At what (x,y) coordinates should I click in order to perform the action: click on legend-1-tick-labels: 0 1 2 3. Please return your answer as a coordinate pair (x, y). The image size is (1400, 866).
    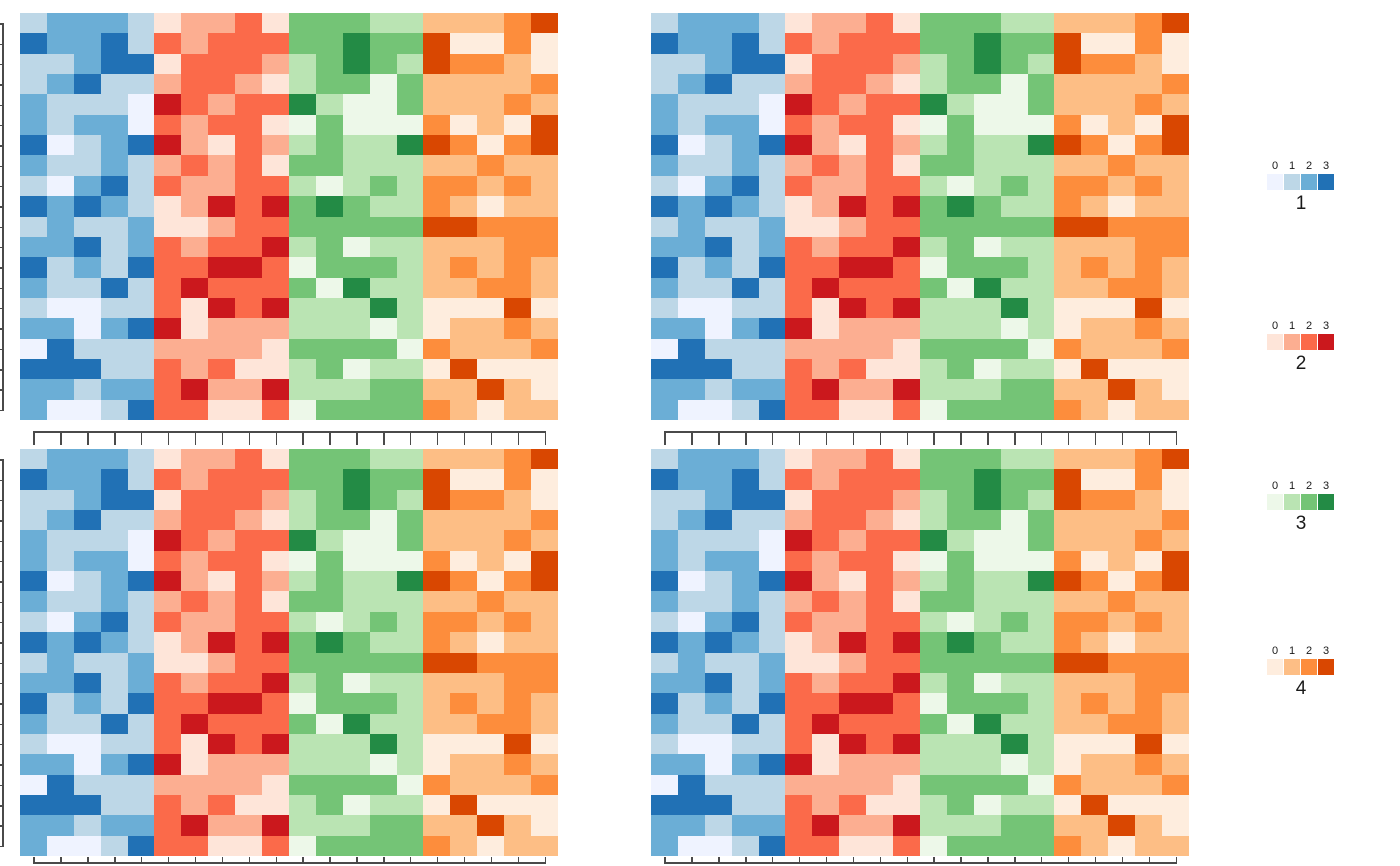
    Looking at the image, I should click on (1301, 166).